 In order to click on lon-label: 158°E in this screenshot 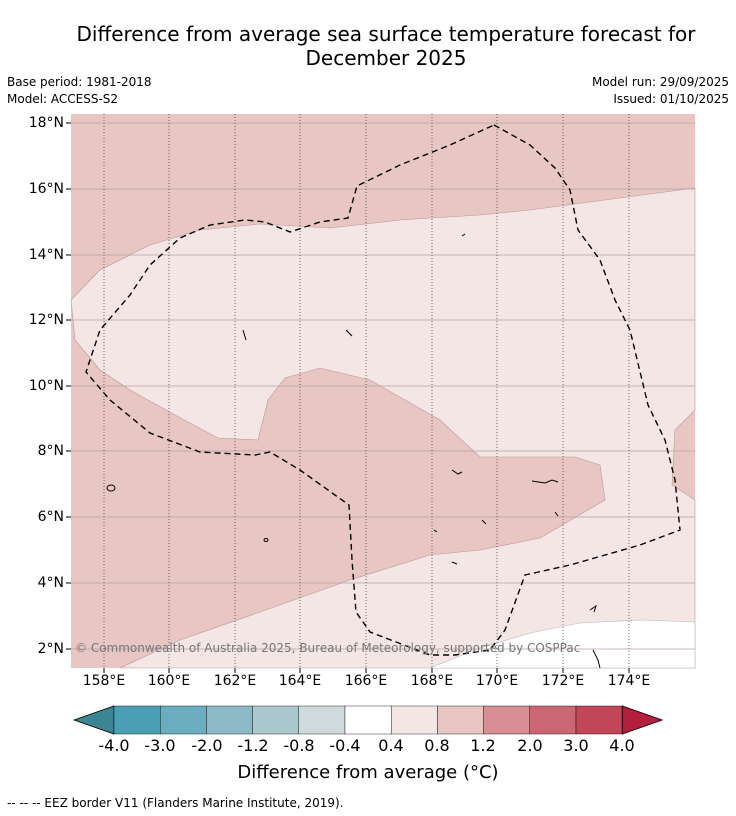, I will do `click(104, 681)`.